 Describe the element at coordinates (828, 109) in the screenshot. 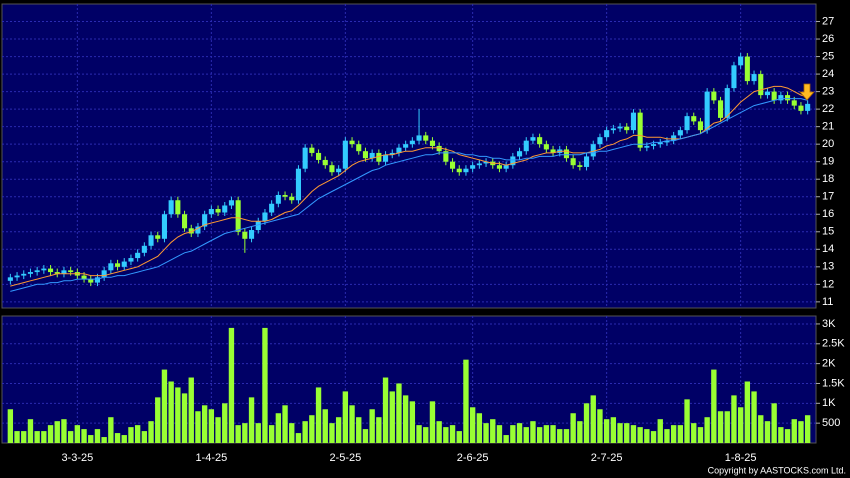

I see `y-tick-label: 22` at that location.